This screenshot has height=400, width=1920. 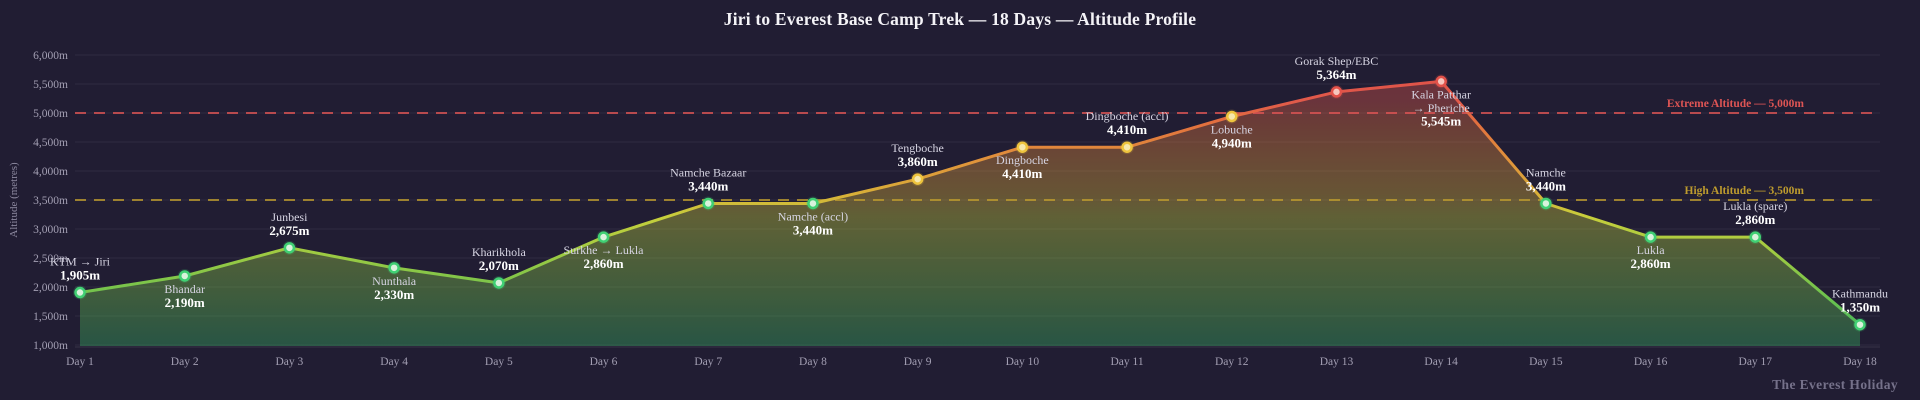 What do you see at coordinates (813, 216) in the screenshot?
I see `data-point-name: Namche (accl)` at bounding box center [813, 216].